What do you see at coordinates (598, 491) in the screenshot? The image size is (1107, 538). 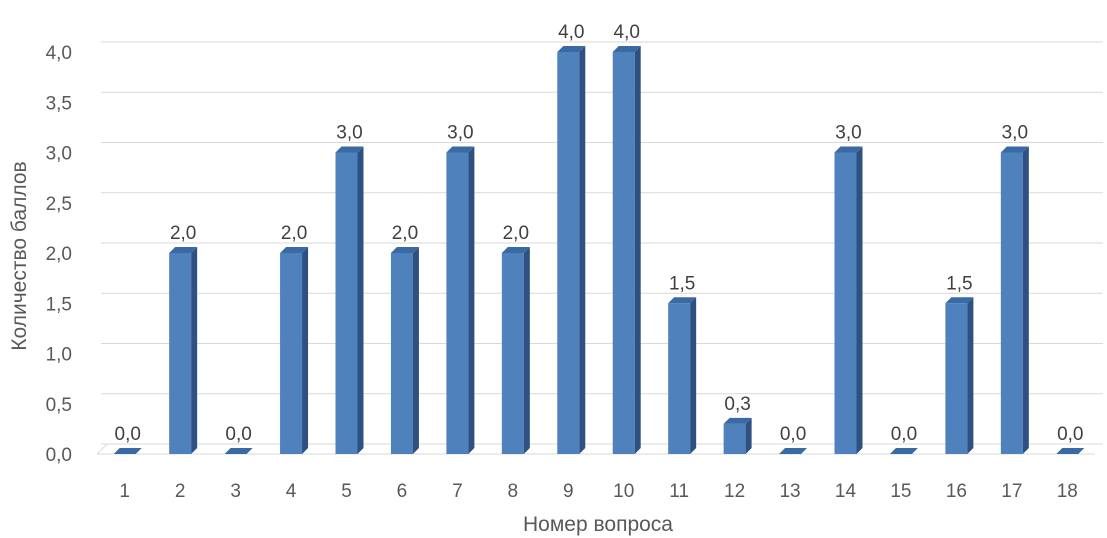 I see `x-axis-tick-labels: 1 2 3 4 5 6 7 8 9 10 11 12 13 14 15 16 17 18` at bounding box center [598, 491].